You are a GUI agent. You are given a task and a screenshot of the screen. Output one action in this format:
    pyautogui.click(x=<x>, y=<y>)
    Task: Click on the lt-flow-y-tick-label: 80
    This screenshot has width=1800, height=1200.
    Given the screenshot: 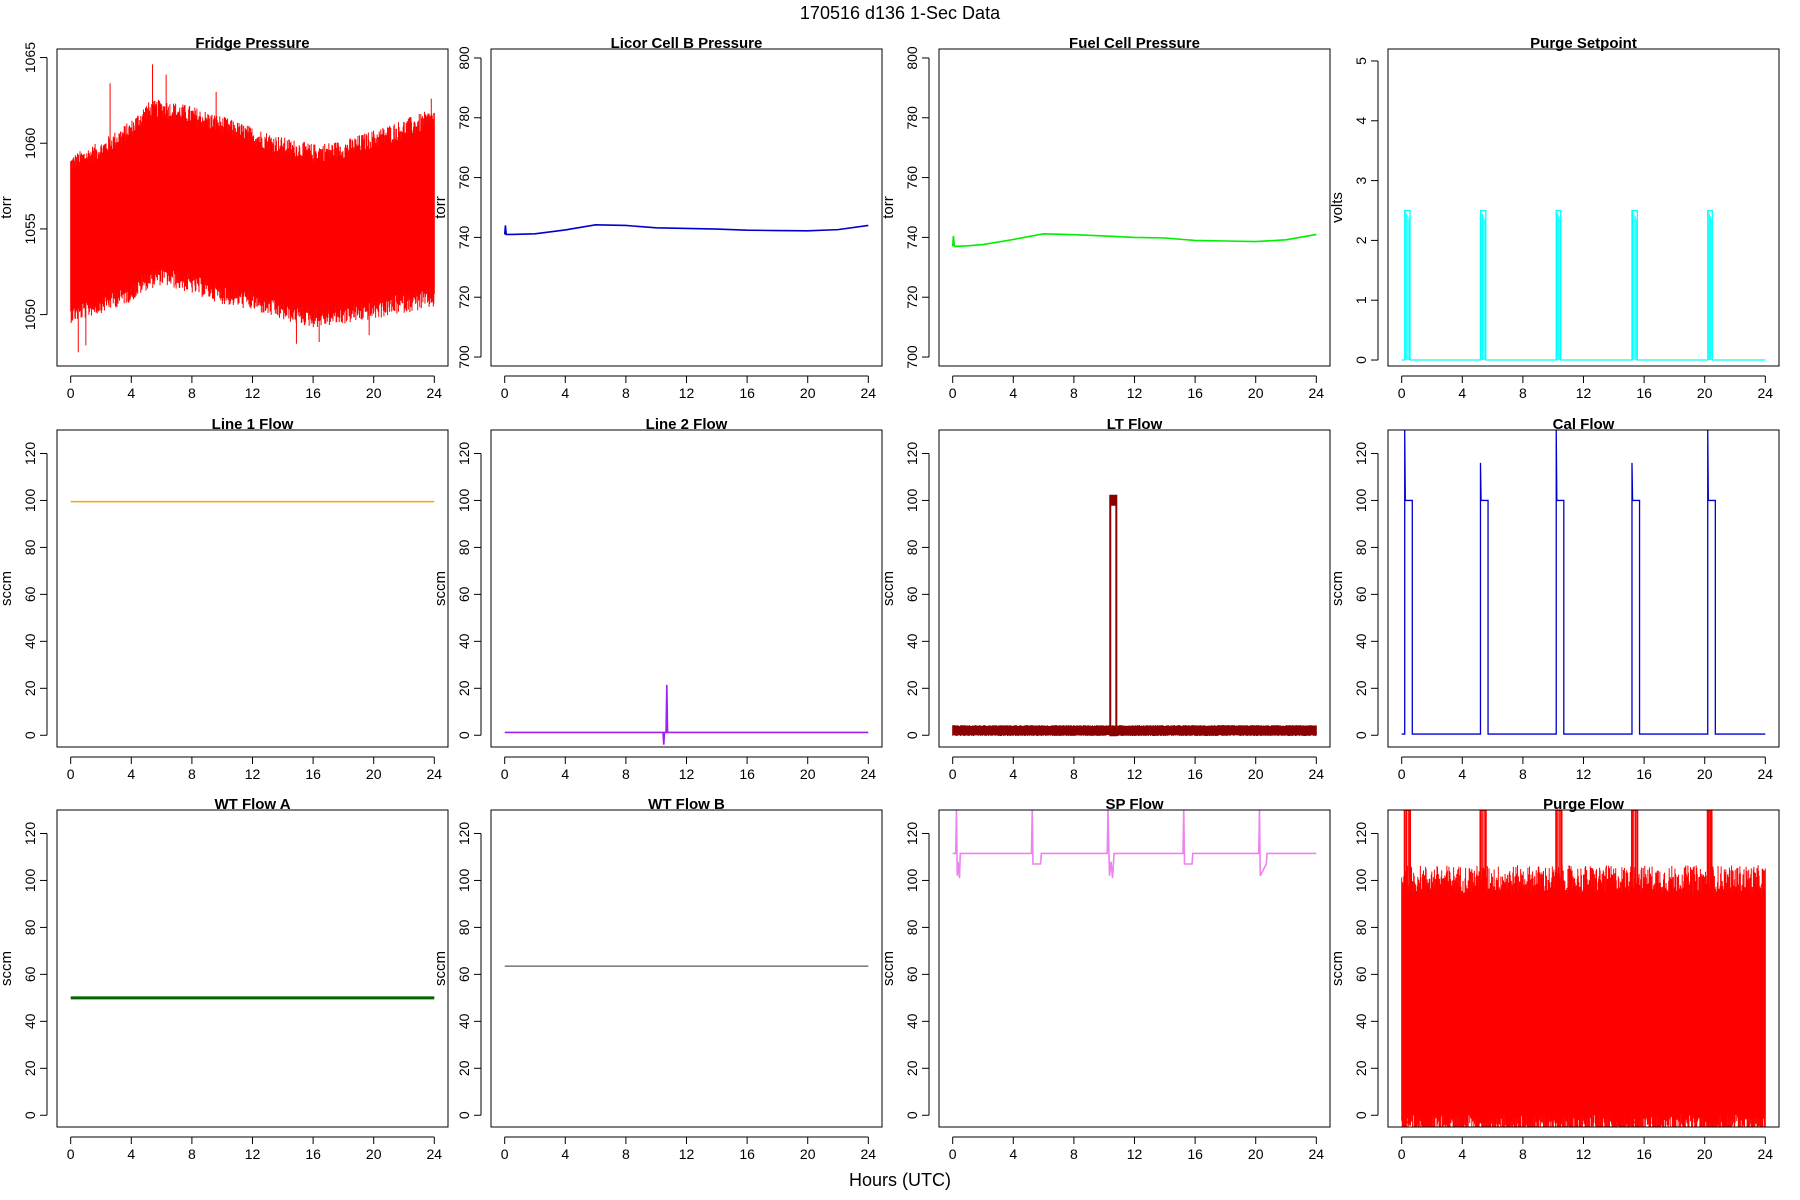 What is the action you would take?
    pyautogui.click(x=912, y=547)
    